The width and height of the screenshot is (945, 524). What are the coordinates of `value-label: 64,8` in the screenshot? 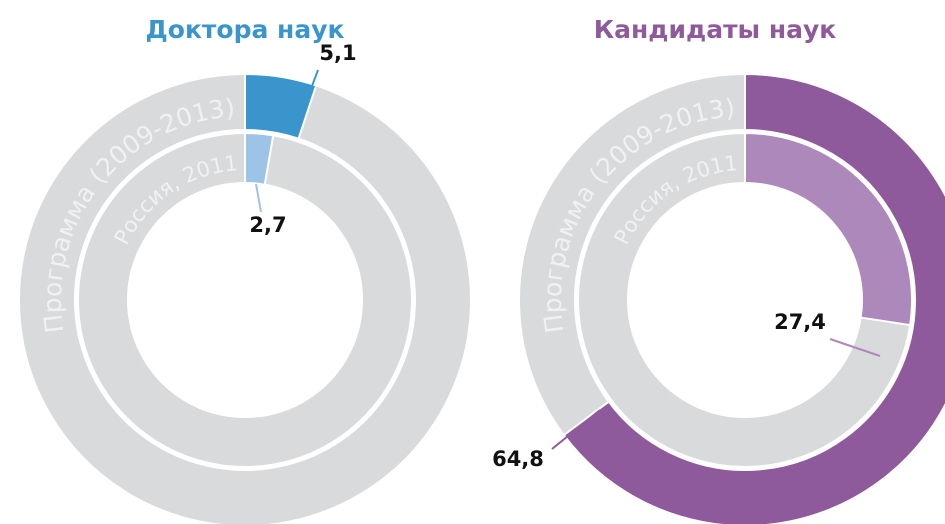 It's located at (518, 459).